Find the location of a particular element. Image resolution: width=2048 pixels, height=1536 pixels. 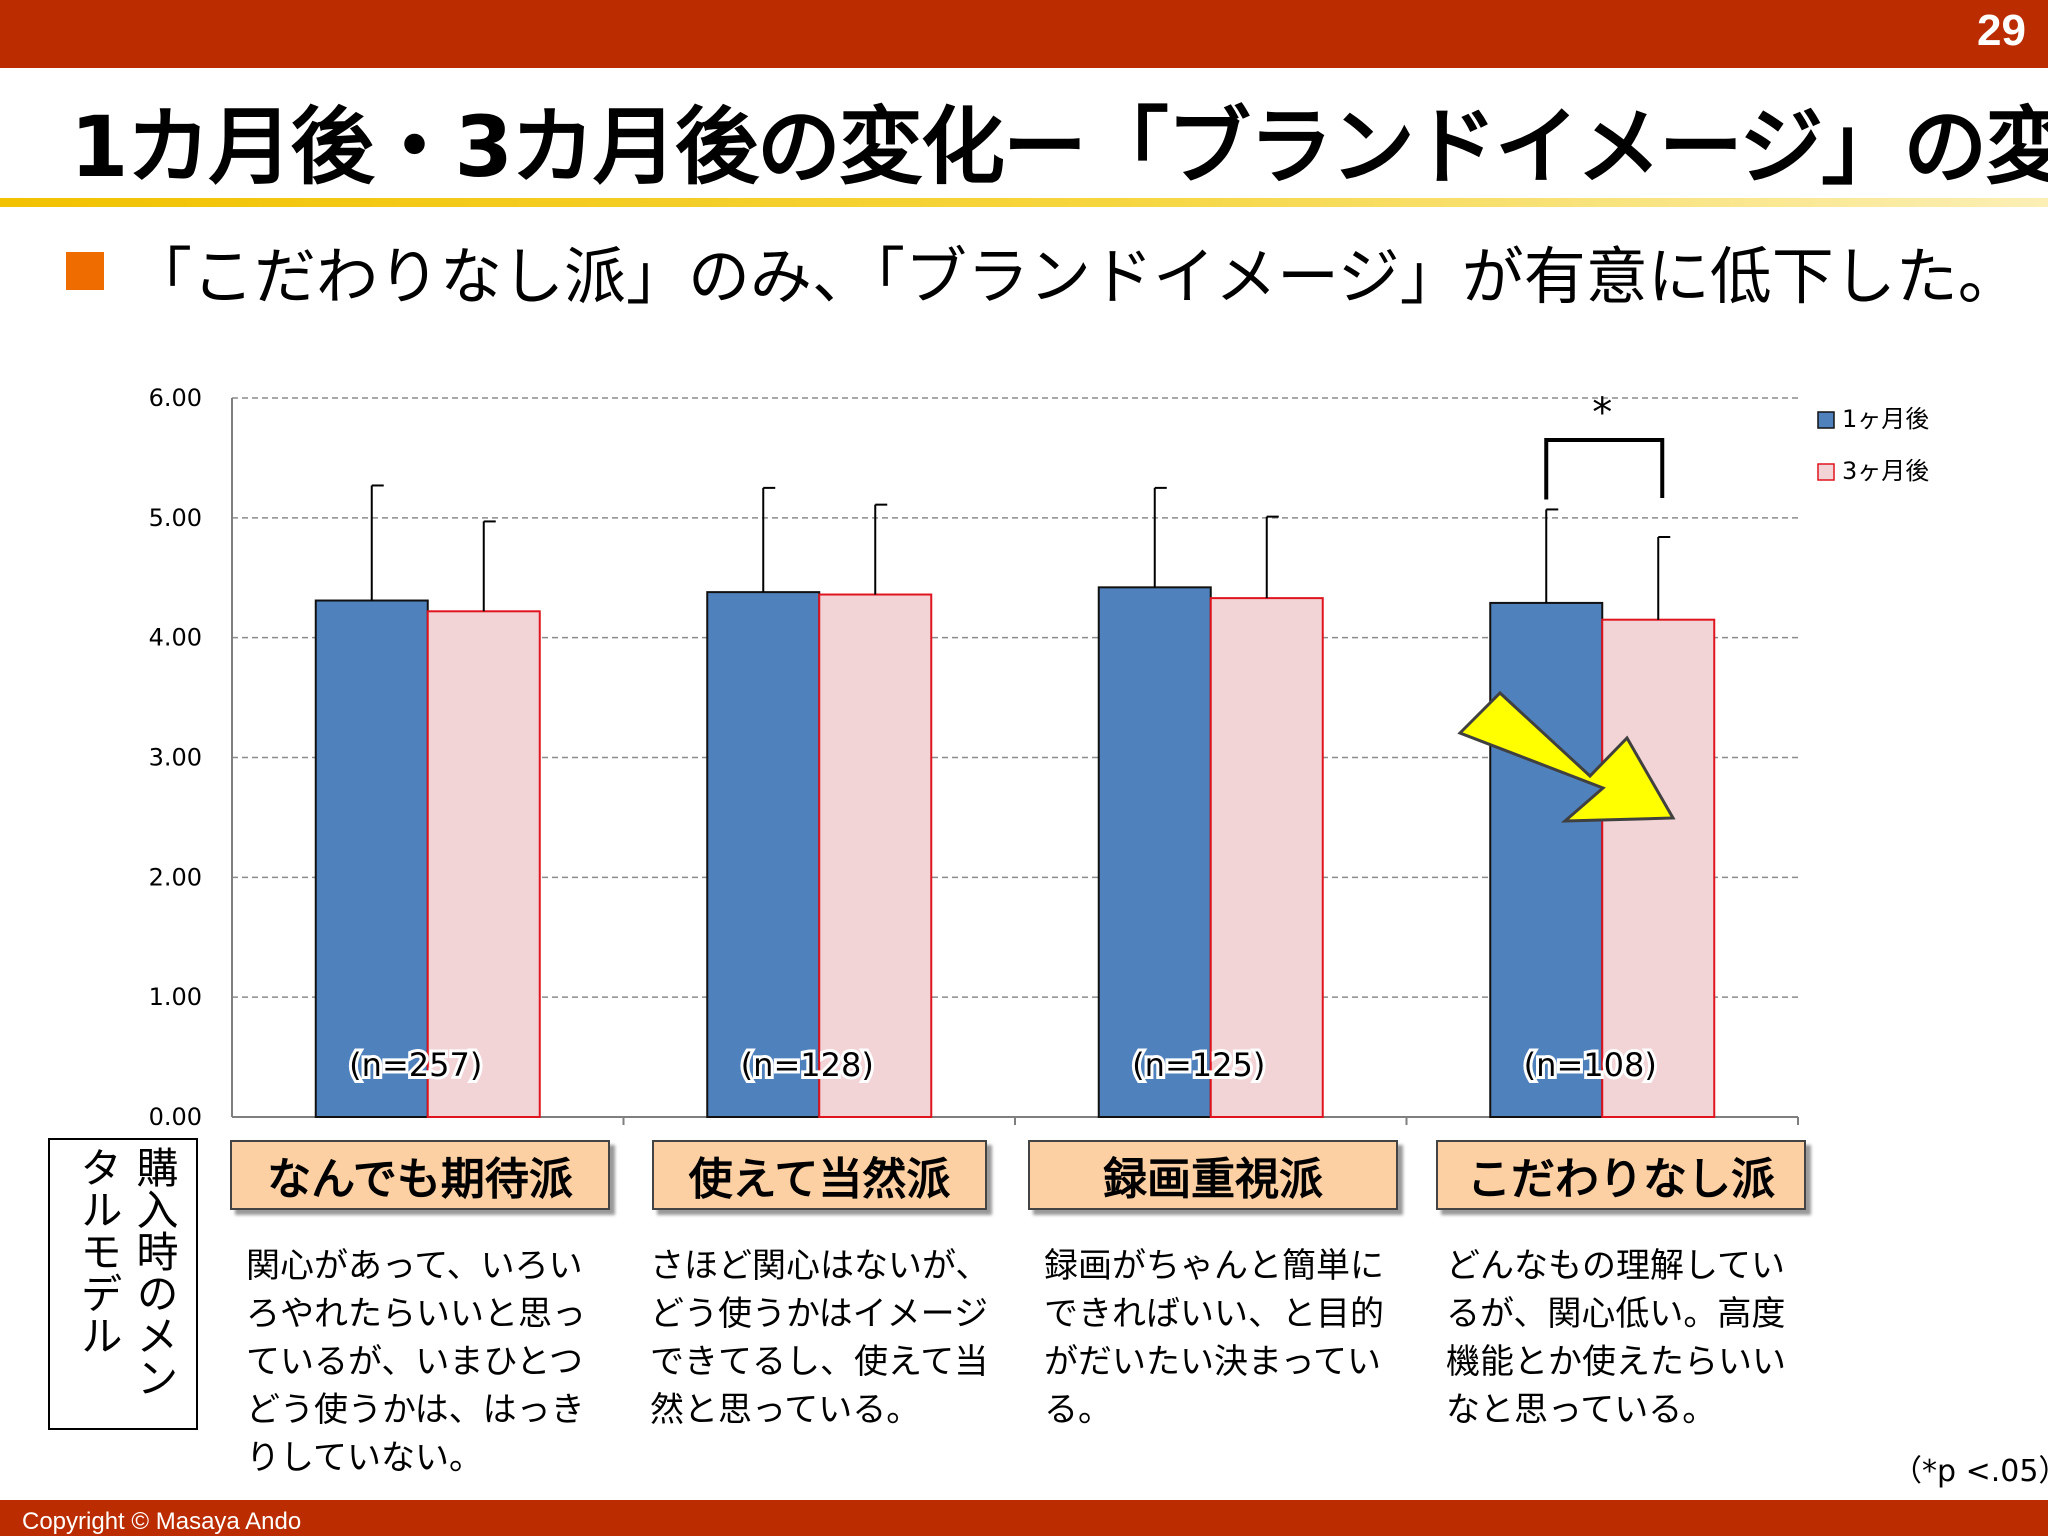

bullet-text: 「こだわりなし派」のみ、「ブランドイメージ」が有意に低下した。 is located at coordinates (1075, 276).